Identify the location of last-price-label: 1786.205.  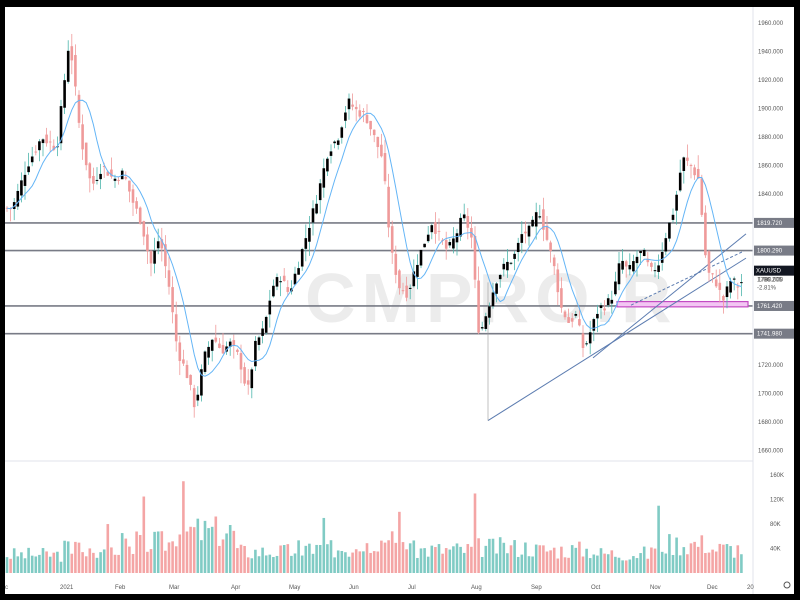
(770, 281).